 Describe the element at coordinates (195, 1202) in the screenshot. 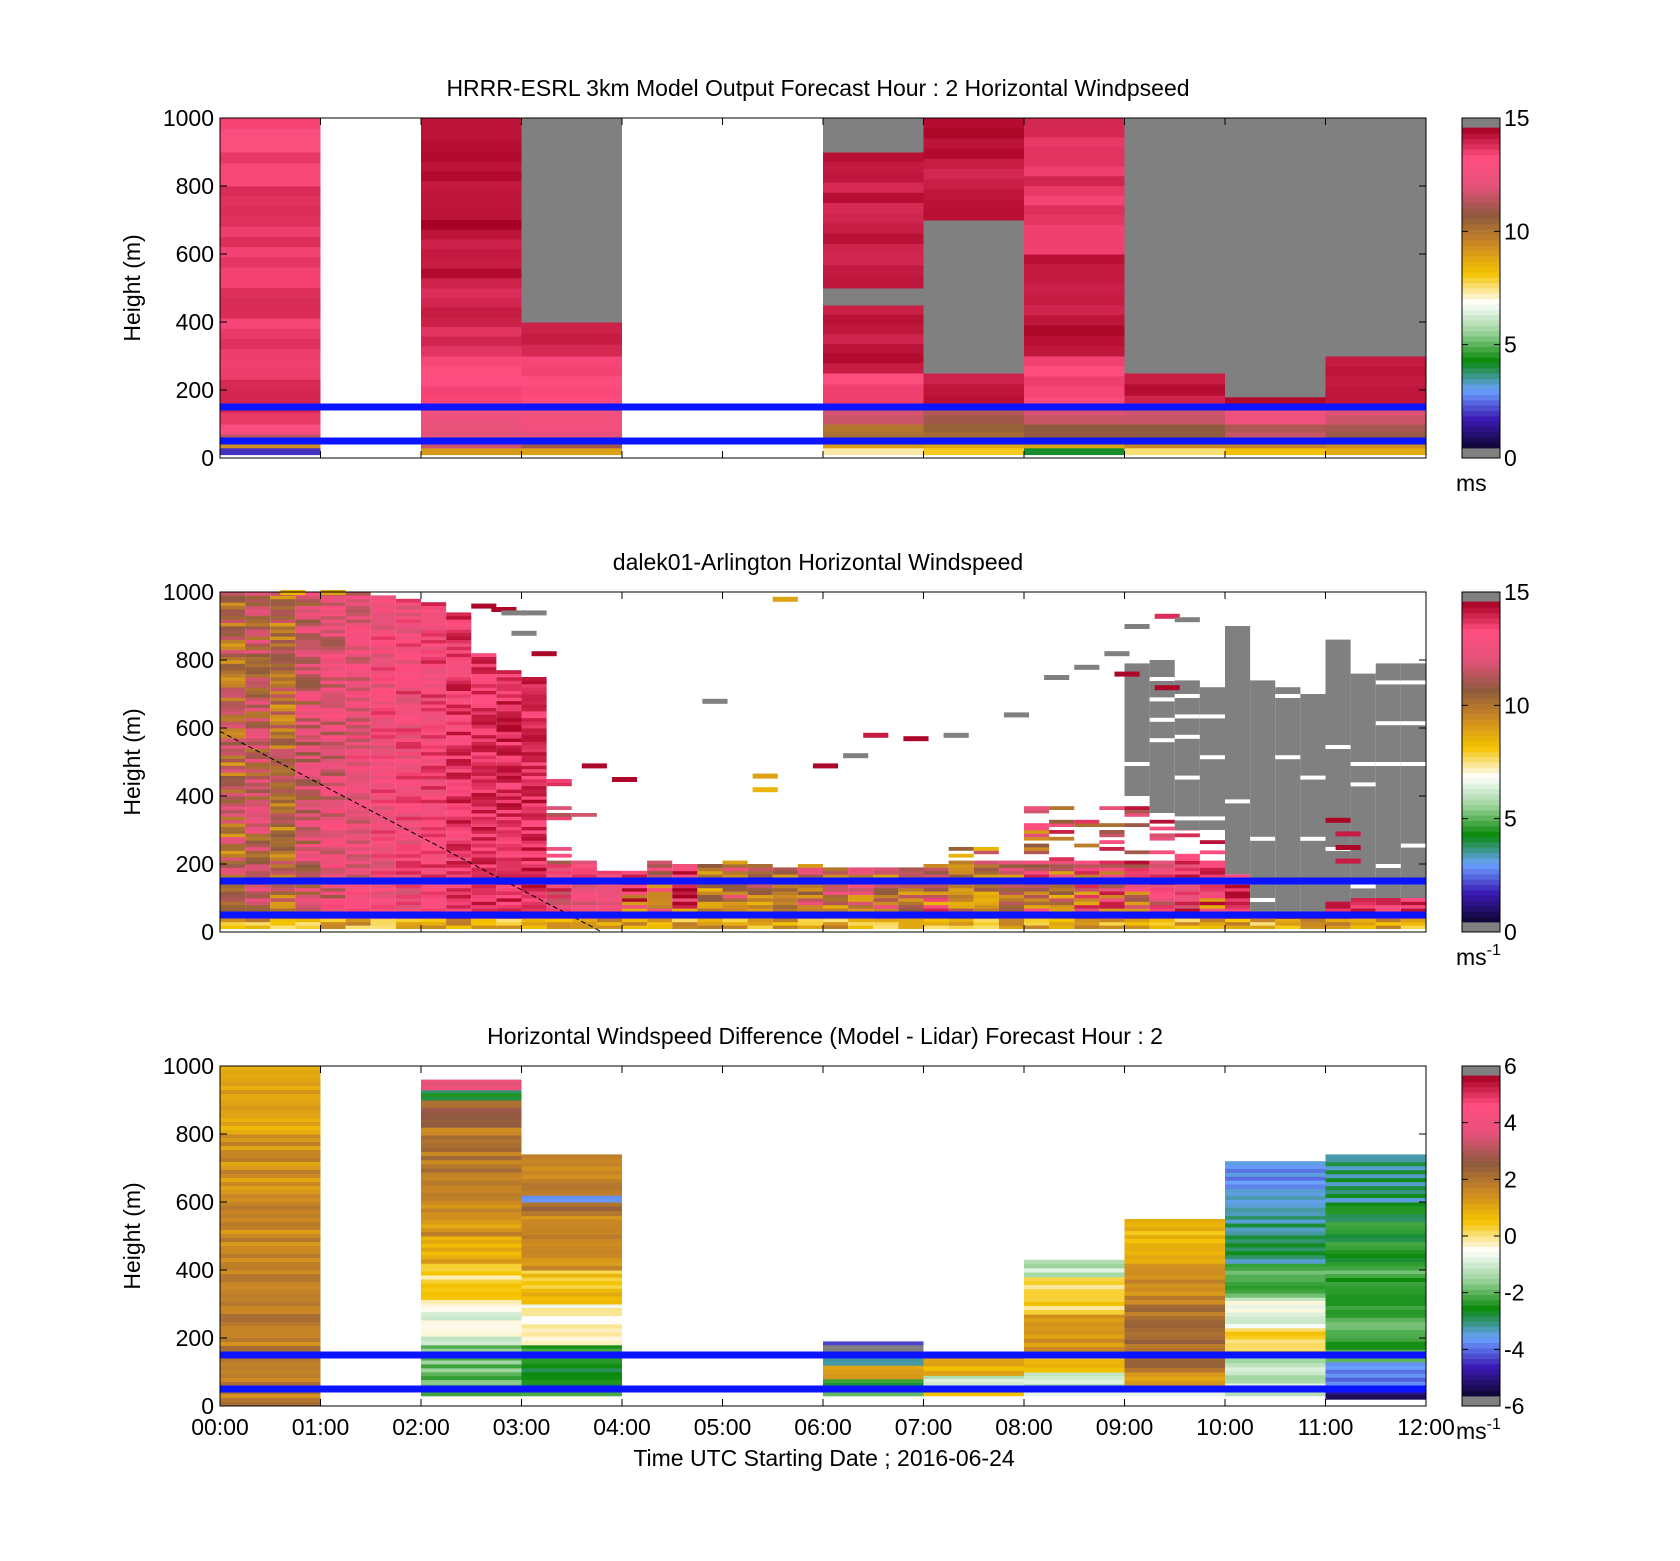

I see `y-tick-label: 600` at that location.